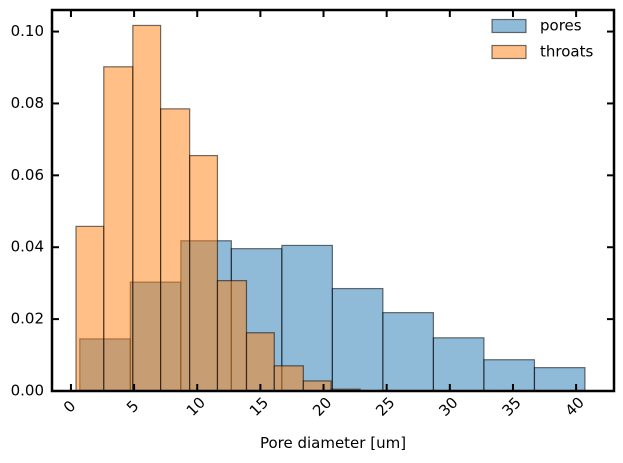 The height and width of the screenshot is (463, 623). Describe the element at coordinates (511, 407) in the screenshot. I see `x-tick-label: 35` at that location.